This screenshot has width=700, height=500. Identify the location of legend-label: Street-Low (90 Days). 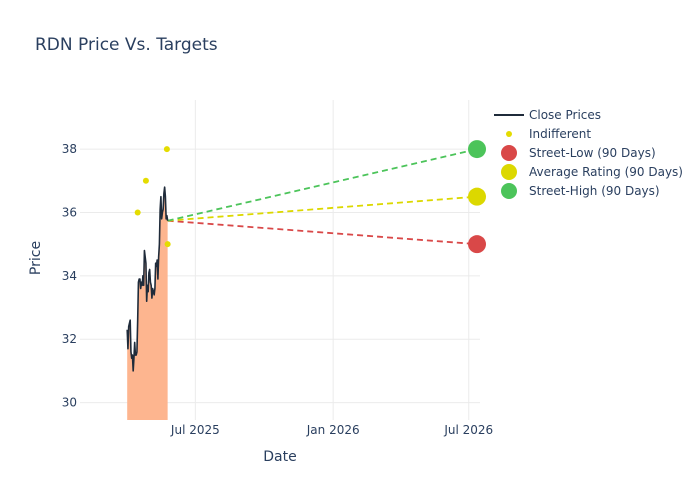
(592, 153).